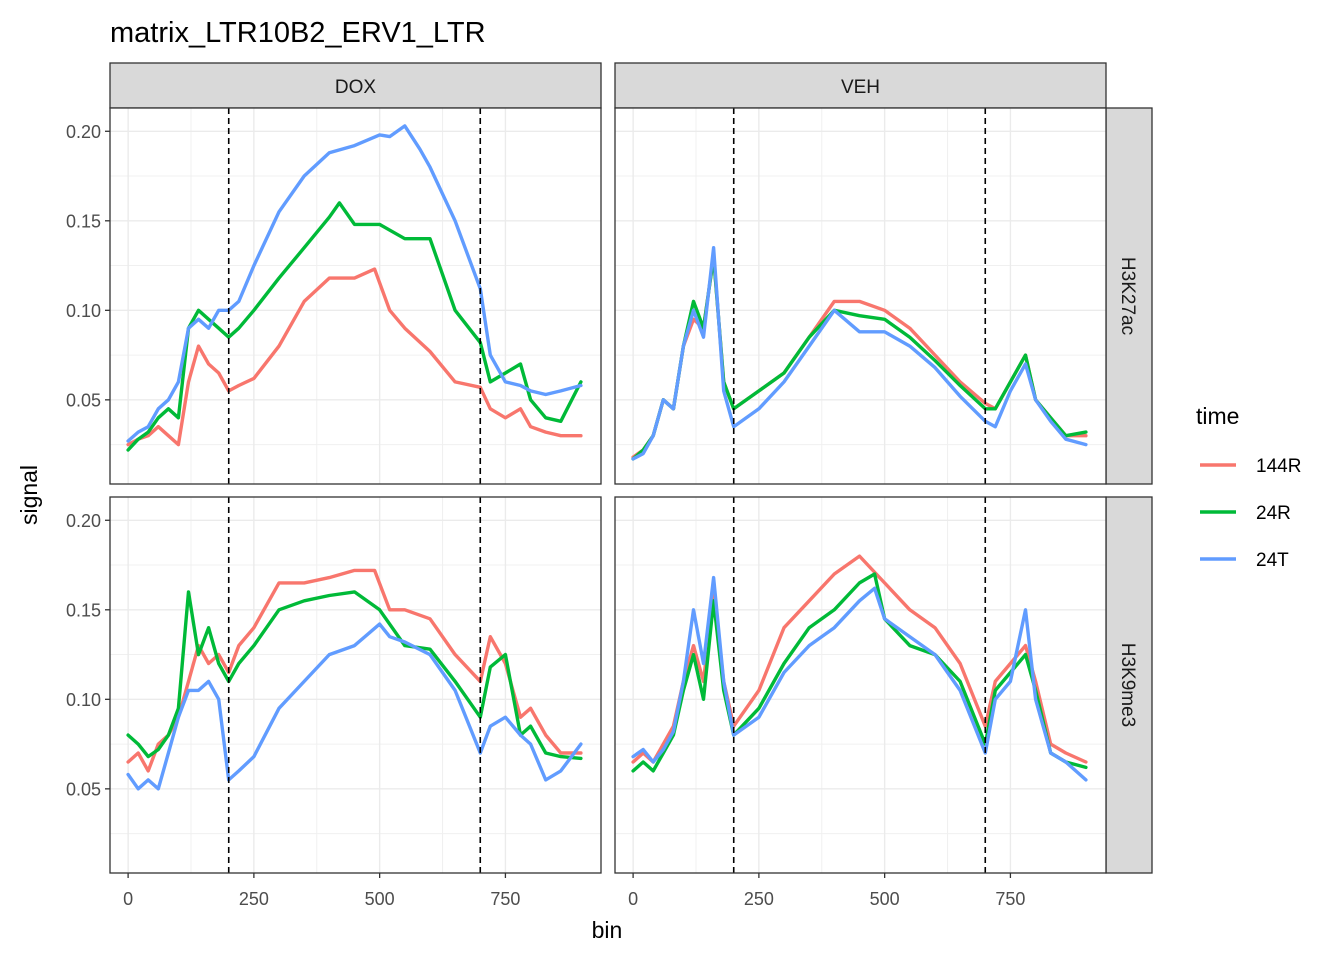 Image resolution: width=1344 pixels, height=960 pixels. I want to click on series-line-144r, so click(354, 357).